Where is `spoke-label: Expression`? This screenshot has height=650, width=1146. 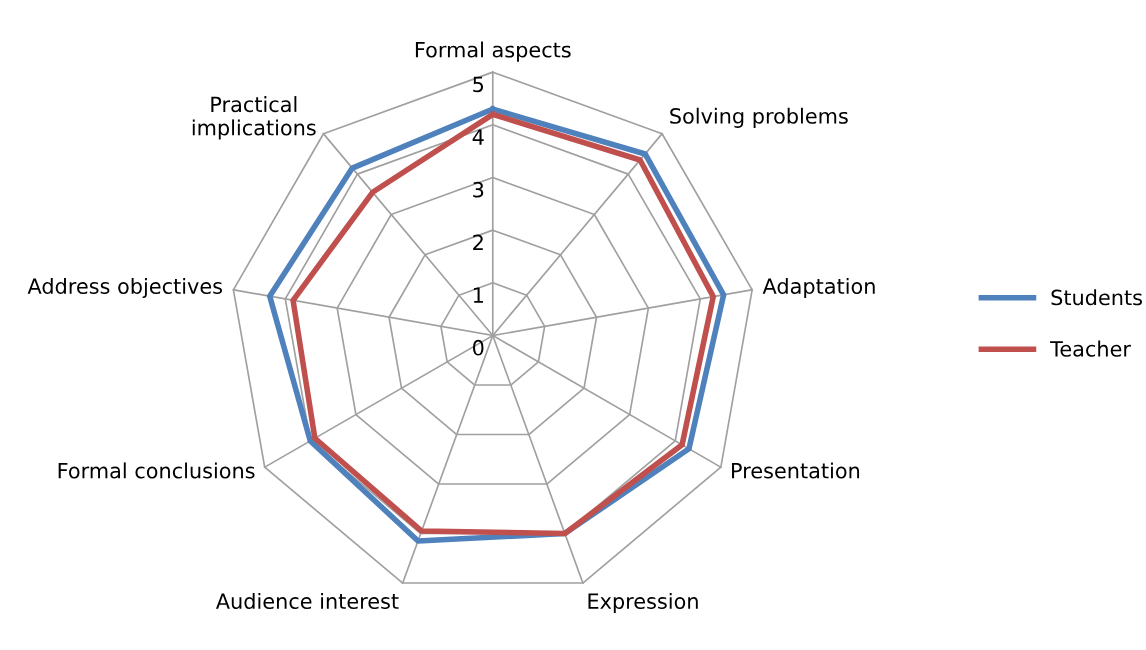
spoke-label: Expression is located at coordinates (643, 603).